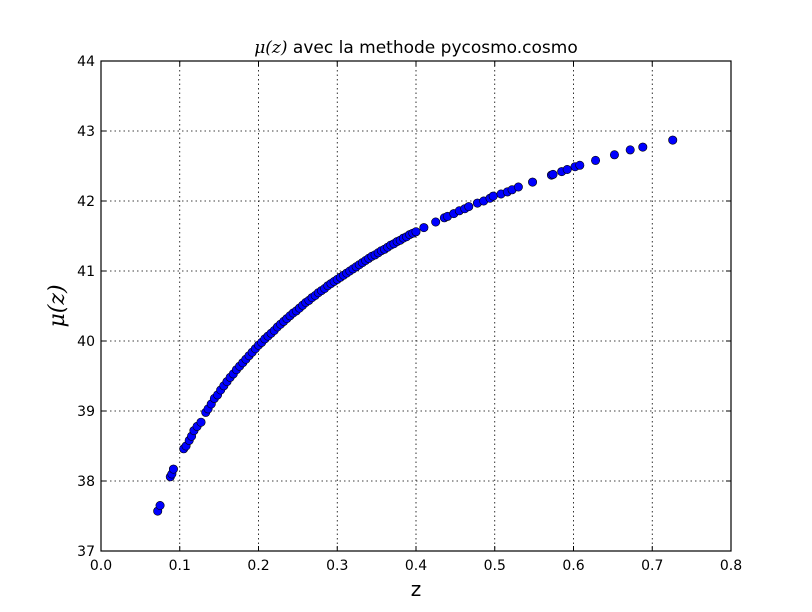  Describe the element at coordinates (495, 566) in the screenshot. I see `x-tick-label: 0.5` at that location.